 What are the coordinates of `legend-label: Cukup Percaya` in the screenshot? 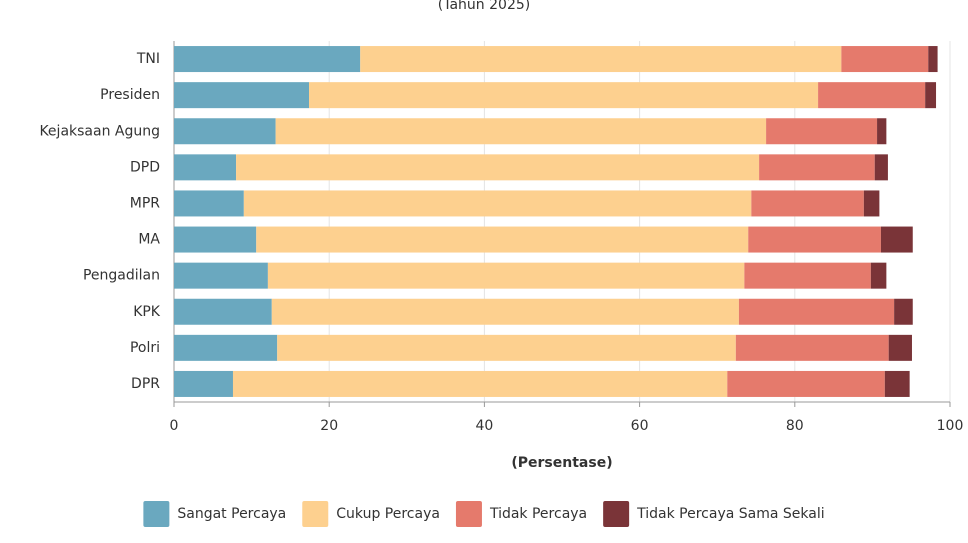 It's located at (388, 514).